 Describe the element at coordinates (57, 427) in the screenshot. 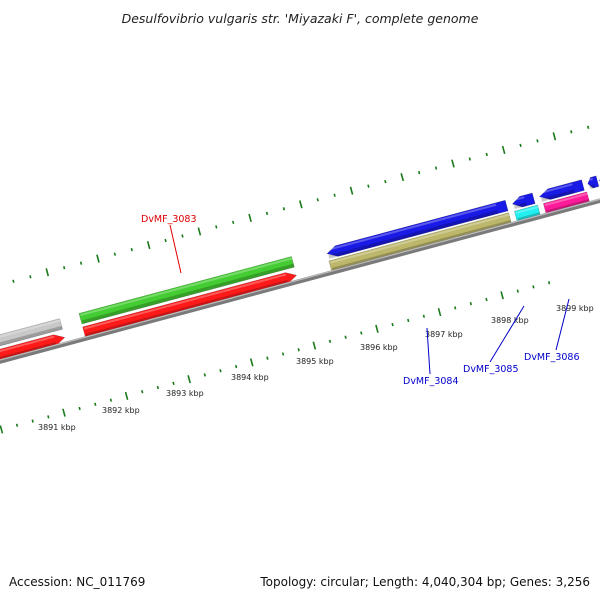

I see `ruler-label: 3891 kbp` at that location.